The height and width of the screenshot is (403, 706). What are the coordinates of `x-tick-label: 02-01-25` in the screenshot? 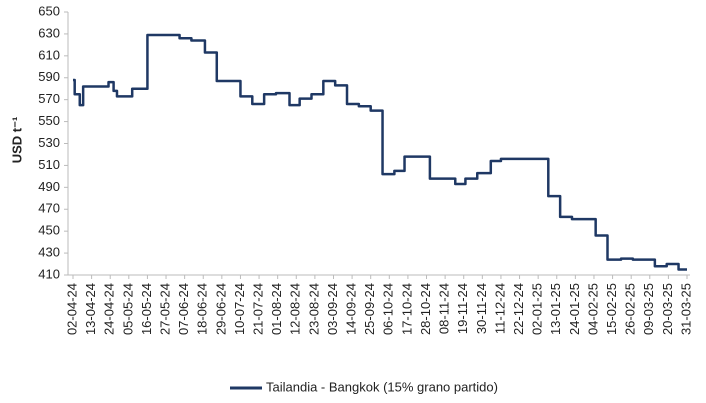 It's located at (537, 309).